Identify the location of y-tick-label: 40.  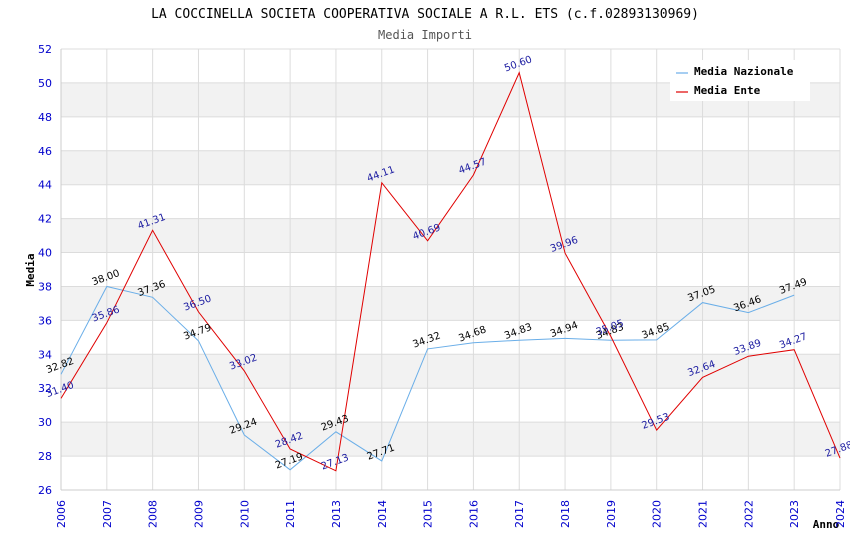
(45, 253).